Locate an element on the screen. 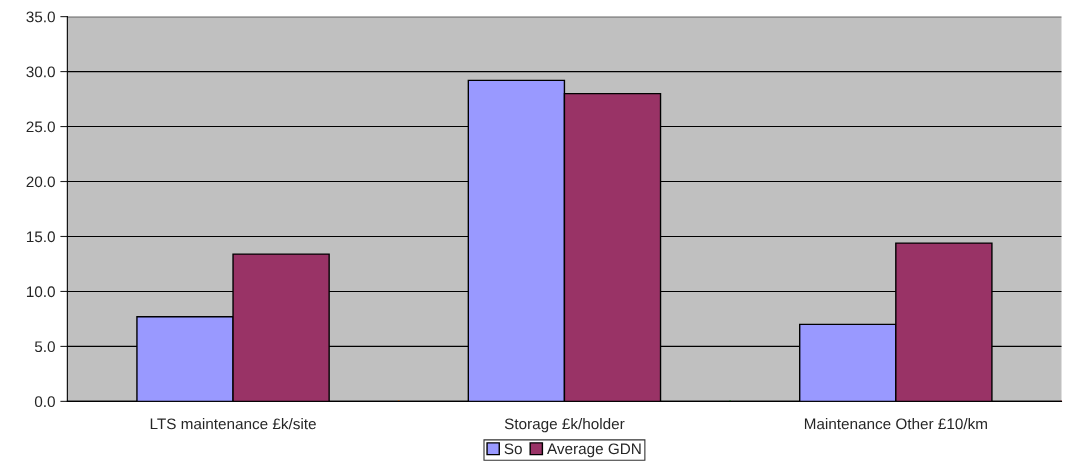 The height and width of the screenshot is (475, 1069). legend-label: So is located at coordinates (513, 449).